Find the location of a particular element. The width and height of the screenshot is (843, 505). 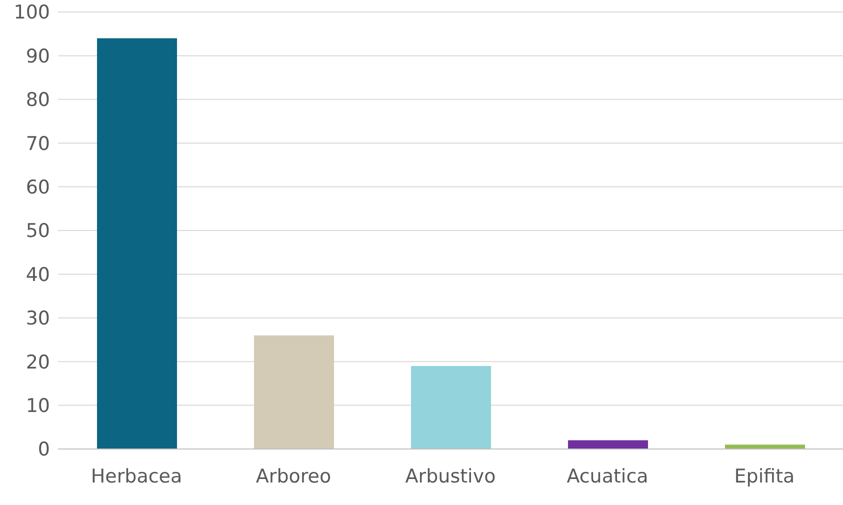

x-tick-label: Acuatica is located at coordinates (607, 476).